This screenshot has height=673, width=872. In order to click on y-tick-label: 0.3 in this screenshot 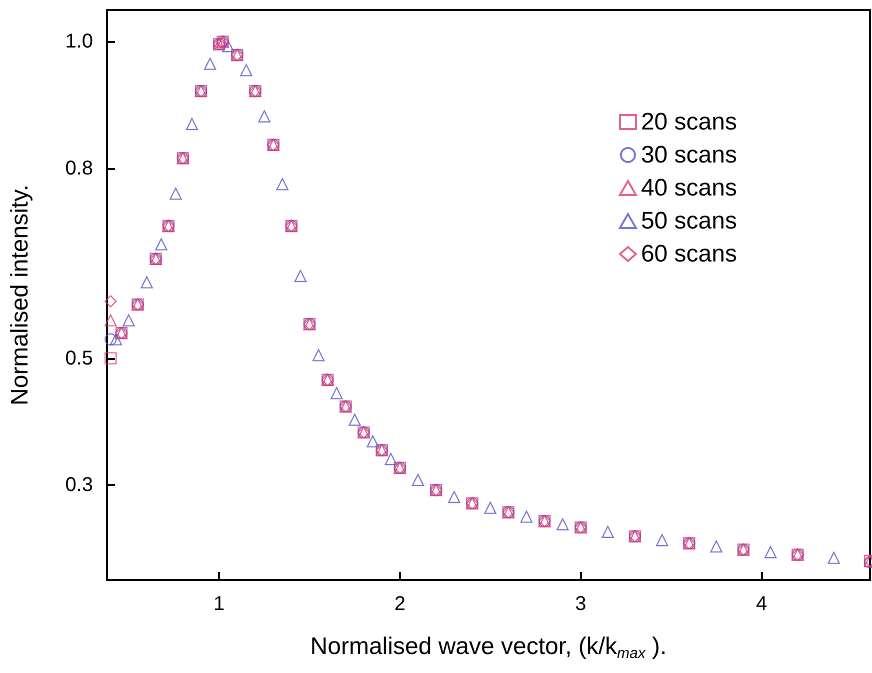, I will do `click(79, 485)`.